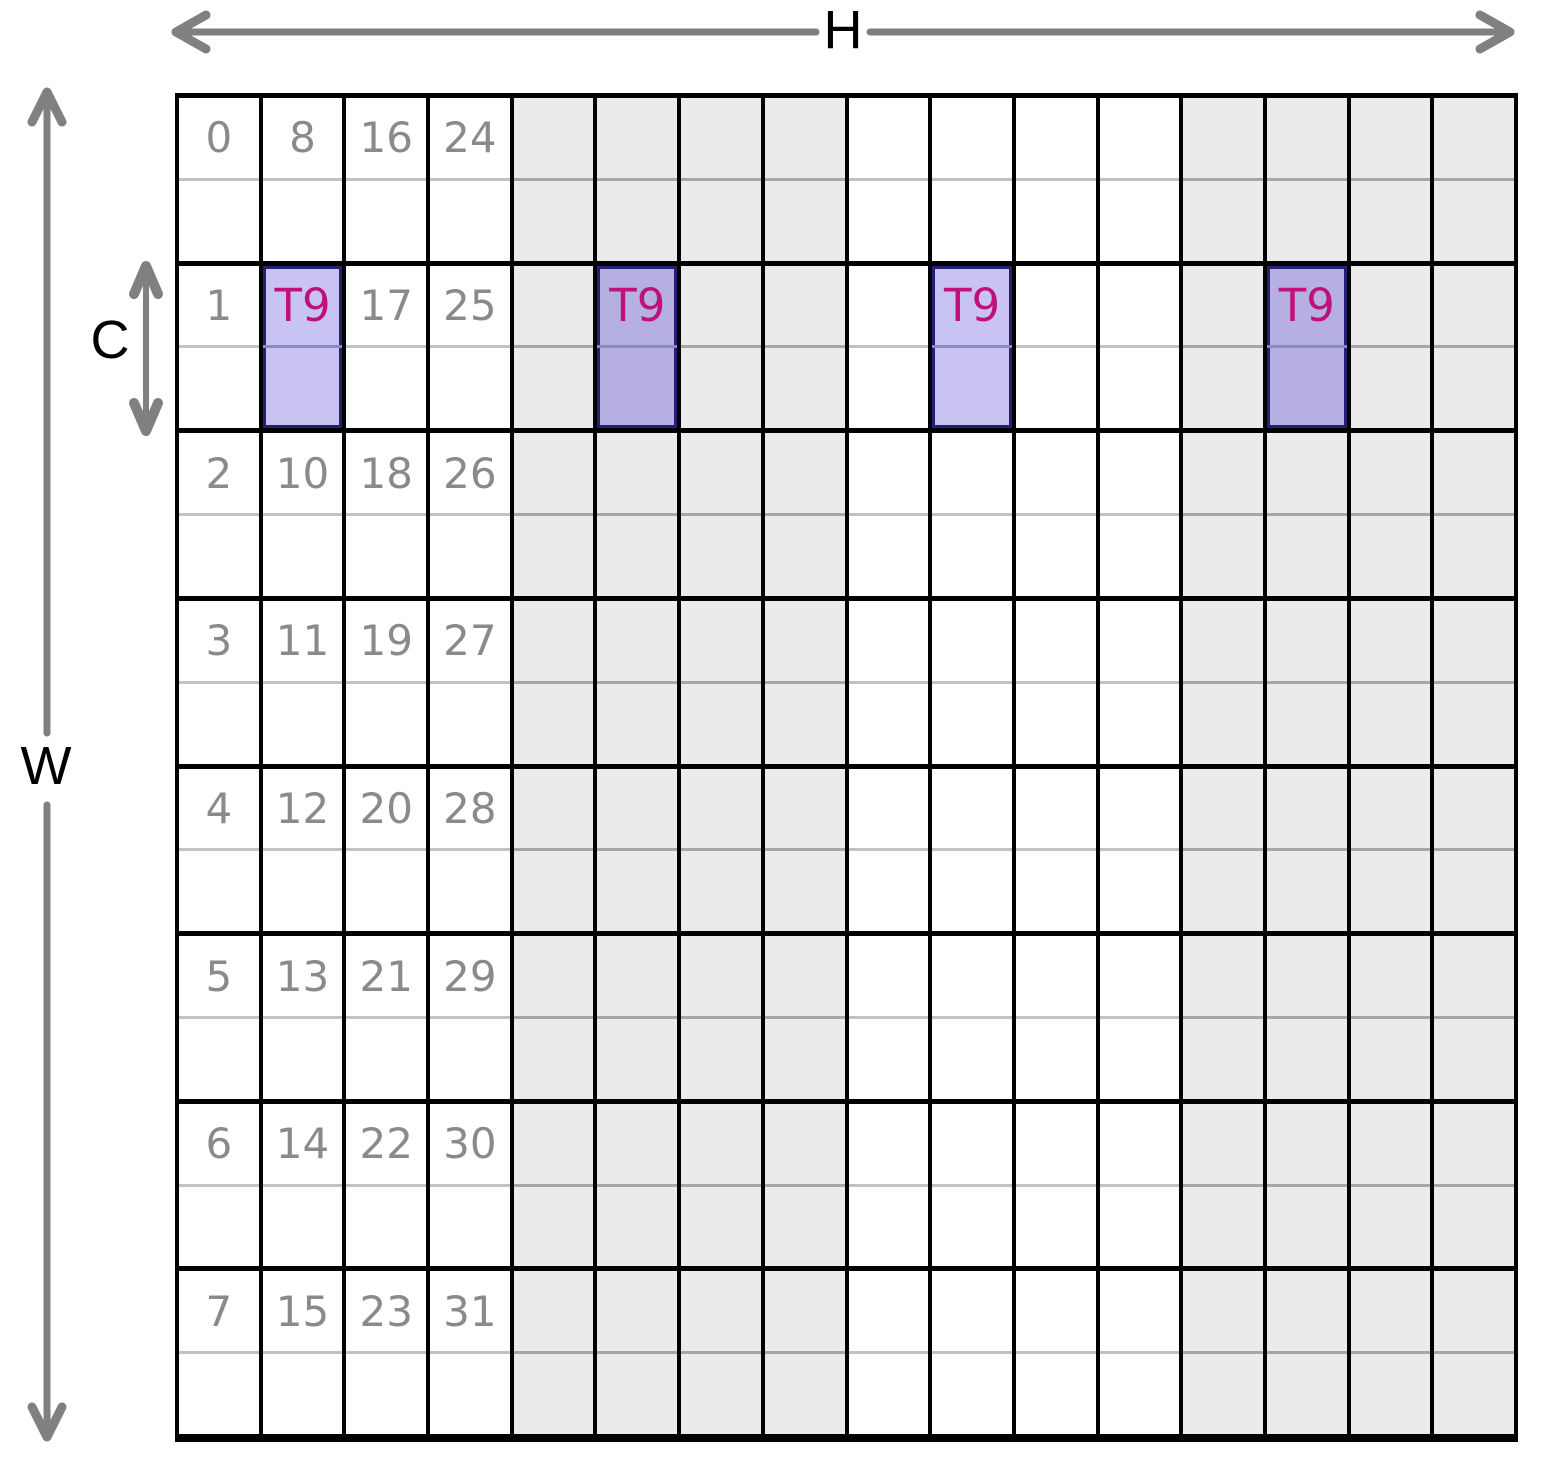 This screenshot has height=1462, width=1544. I want to click on cell-top-half: 11, so click(302, 642).